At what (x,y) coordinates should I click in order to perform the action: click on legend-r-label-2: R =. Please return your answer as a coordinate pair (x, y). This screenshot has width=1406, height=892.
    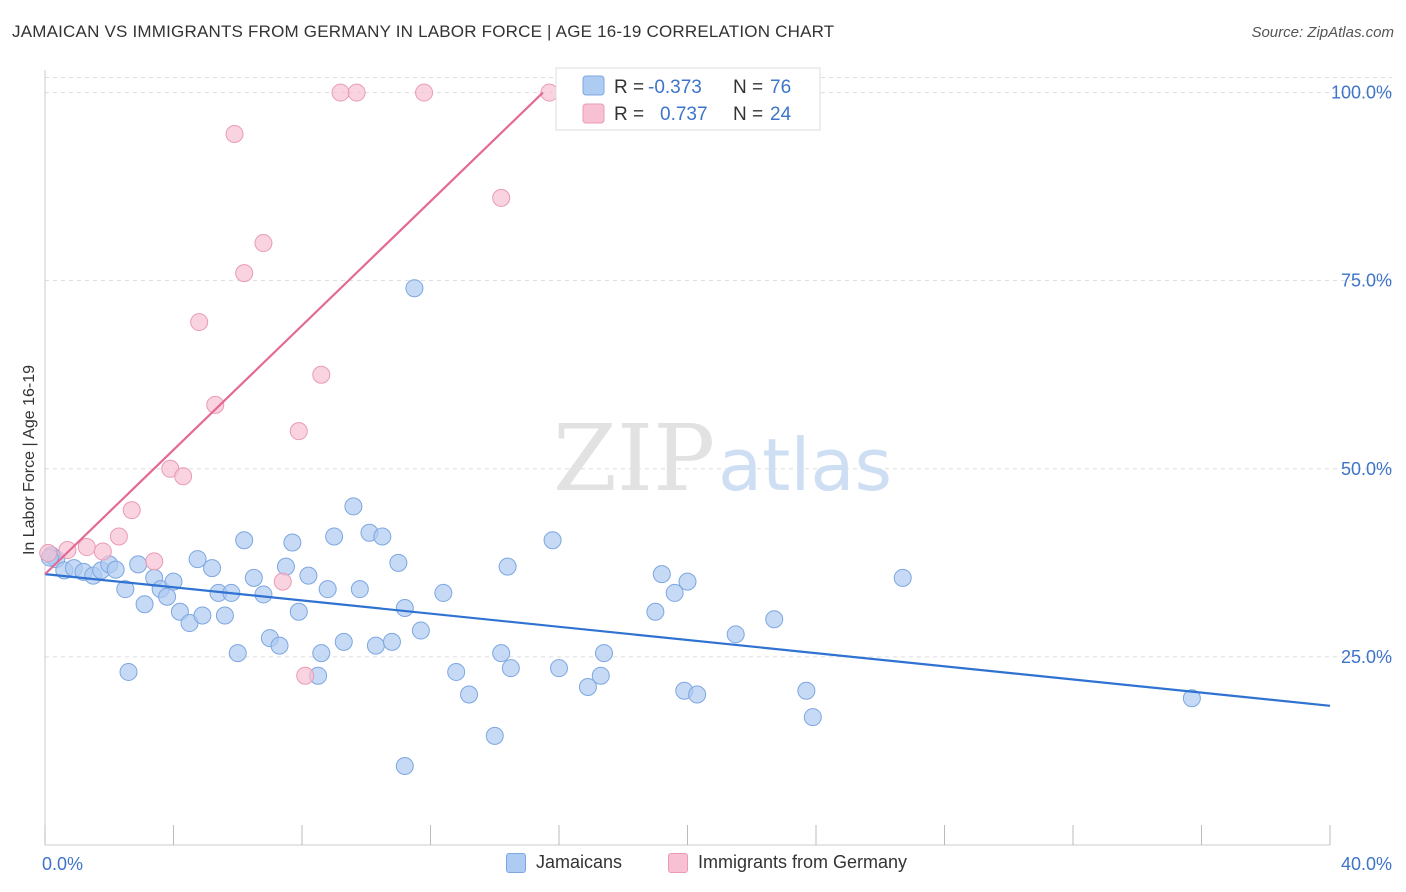
    Looking at the image, I should click on (629, 114).